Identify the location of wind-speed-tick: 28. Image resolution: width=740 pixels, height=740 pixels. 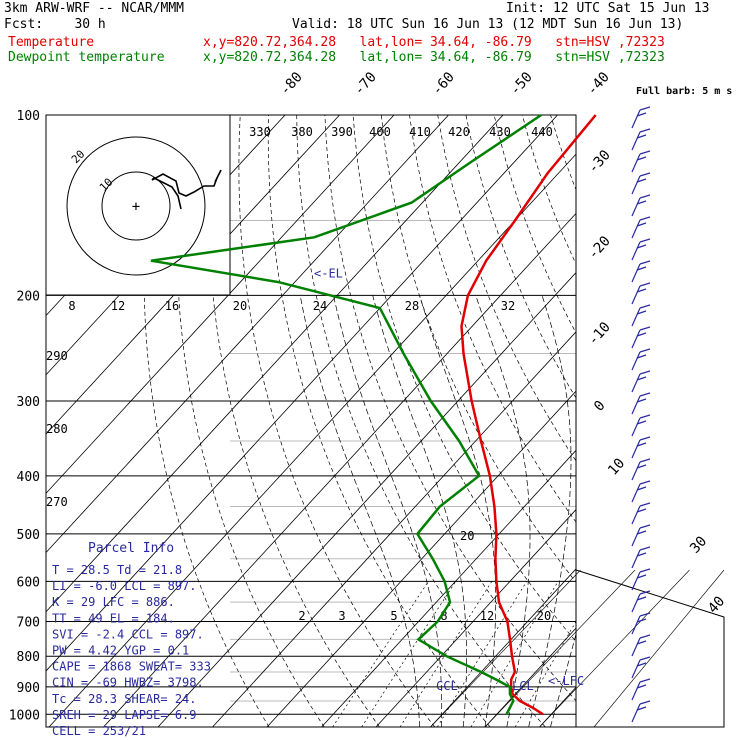
(412, 306).